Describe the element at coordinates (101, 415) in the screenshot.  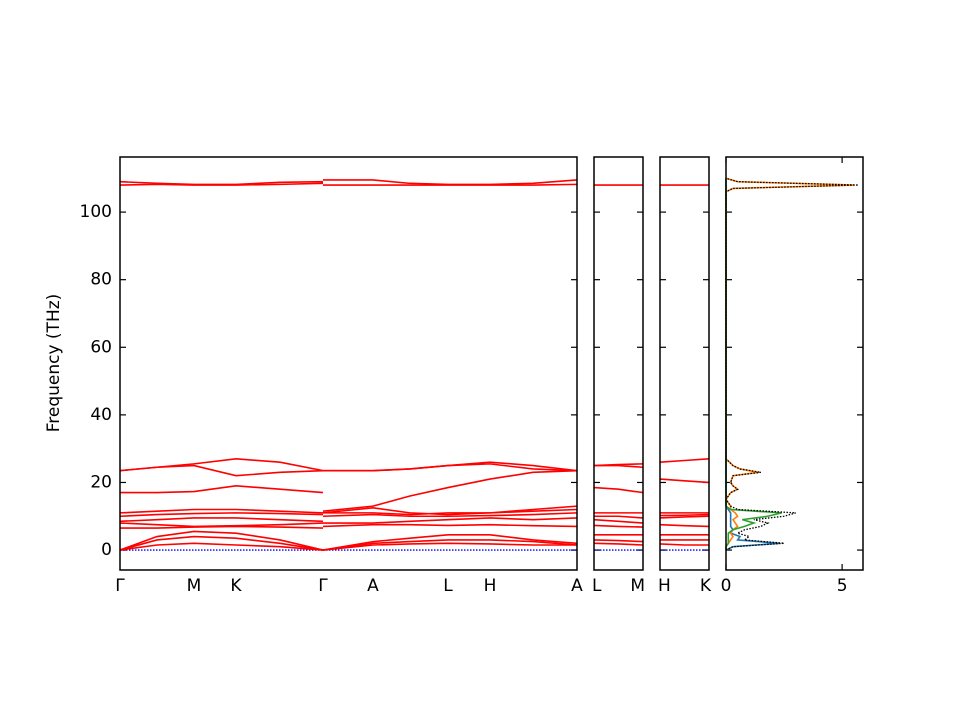
I see `y-tick-label: 40` at that location.